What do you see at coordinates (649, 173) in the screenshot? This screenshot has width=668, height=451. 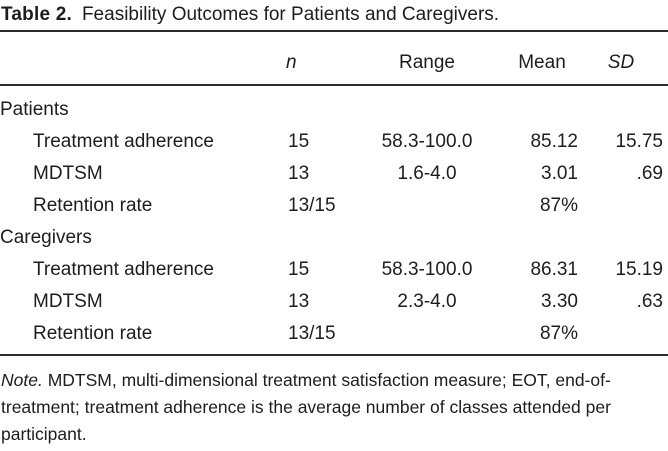 I see `sd-cell: .69` at bounding box center [649, 173].